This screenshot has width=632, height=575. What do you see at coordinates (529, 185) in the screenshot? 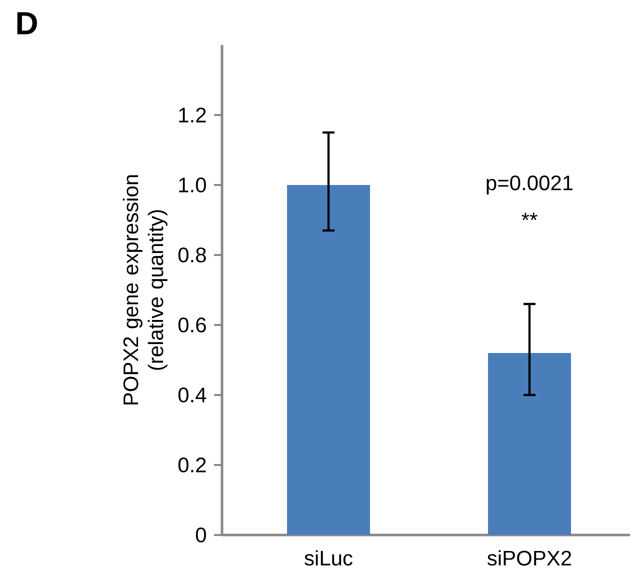
I see `annotation: p=0.0021` at bounding box center [529, 185].